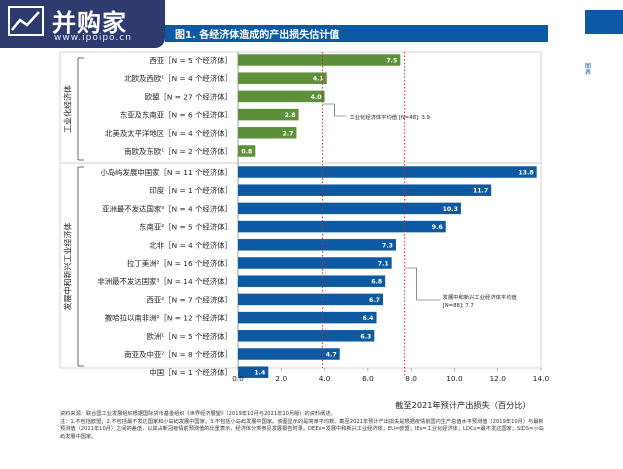 The image size is (623, 469). I want to click on logo-text: 并购家, so click(89, 23).